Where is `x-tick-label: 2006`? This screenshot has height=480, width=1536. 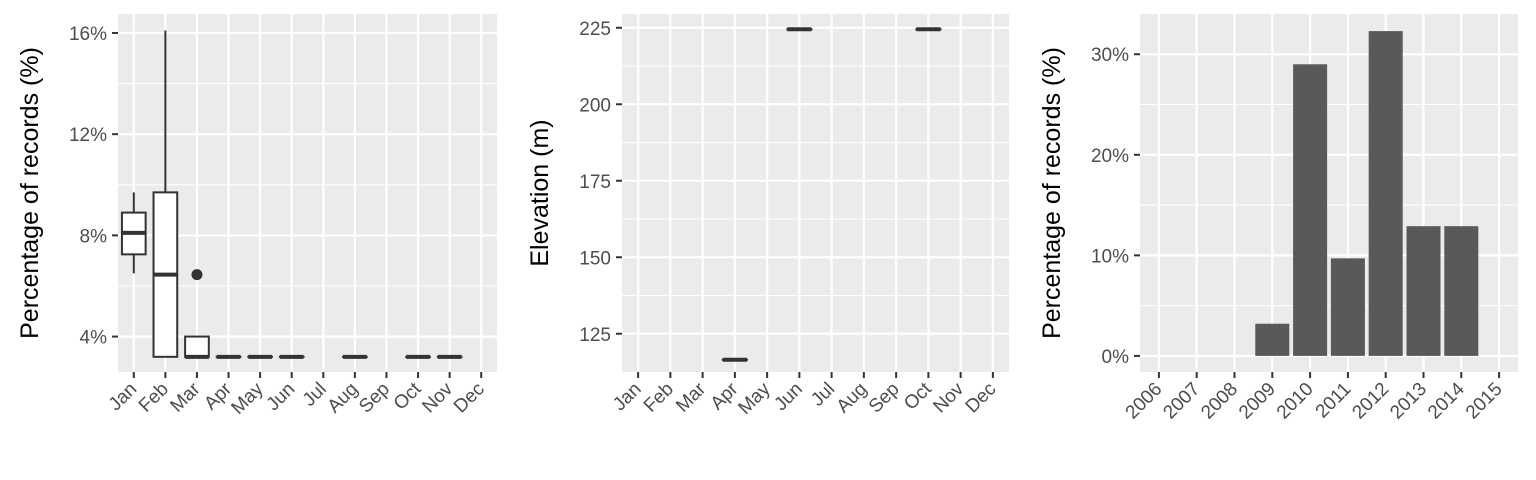
x-tick-label: 2006 is located at coordinates (1144, 401).